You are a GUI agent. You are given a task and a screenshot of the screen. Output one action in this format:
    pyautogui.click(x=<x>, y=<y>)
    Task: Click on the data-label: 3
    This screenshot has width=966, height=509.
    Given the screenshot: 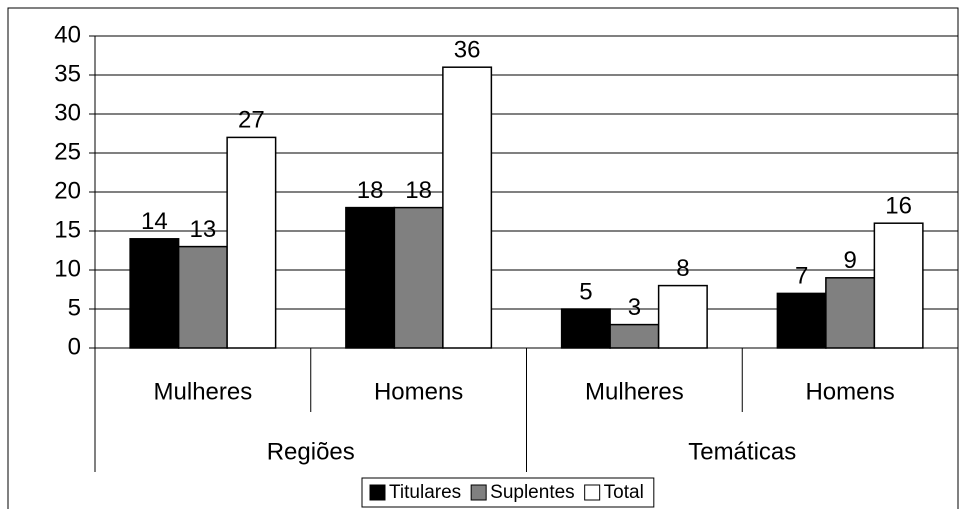 What is the action you would take?
    pyautogui.click(x=634, y=307)
    